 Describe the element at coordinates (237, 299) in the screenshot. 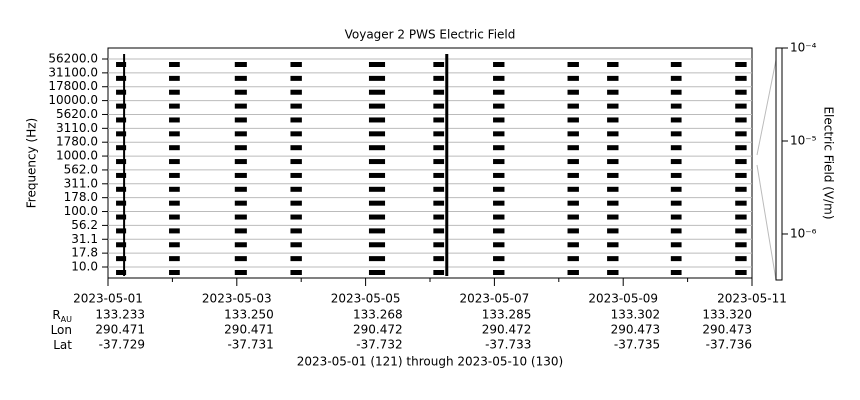

I see `x-tick-label: 2023-05-03` at that location.